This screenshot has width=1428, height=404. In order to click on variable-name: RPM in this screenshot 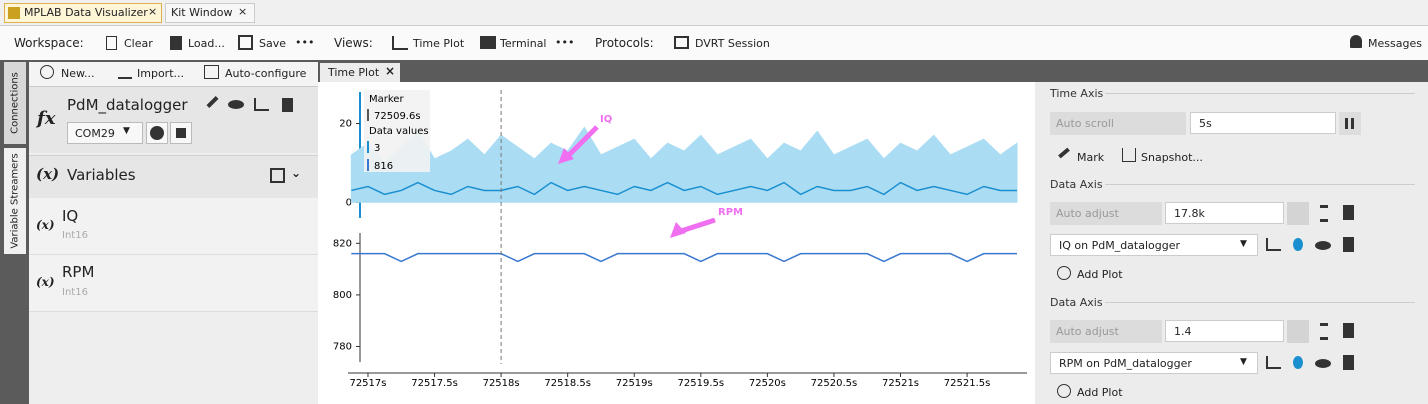, I will do `click(78, 272)`.